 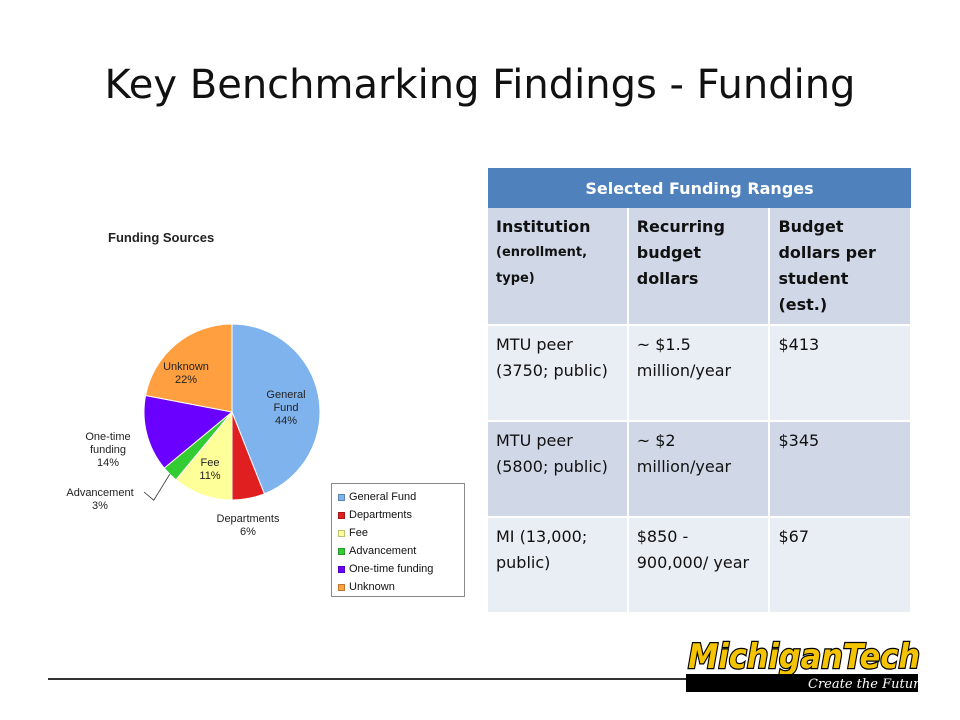 What do you see at coordinates (865, 684) in the screenshot?
I see `svg-text: Create the Future` at bounding box center [865, 684].